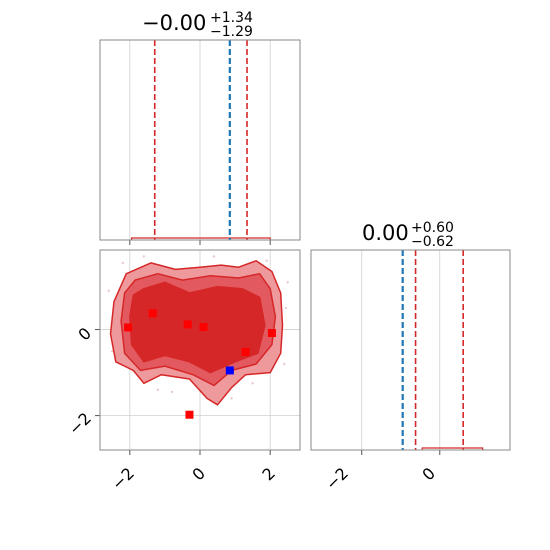  Describe the element at coordinates (231, 32) in the screenshot. I see `title-sub: −1.29` at that location.